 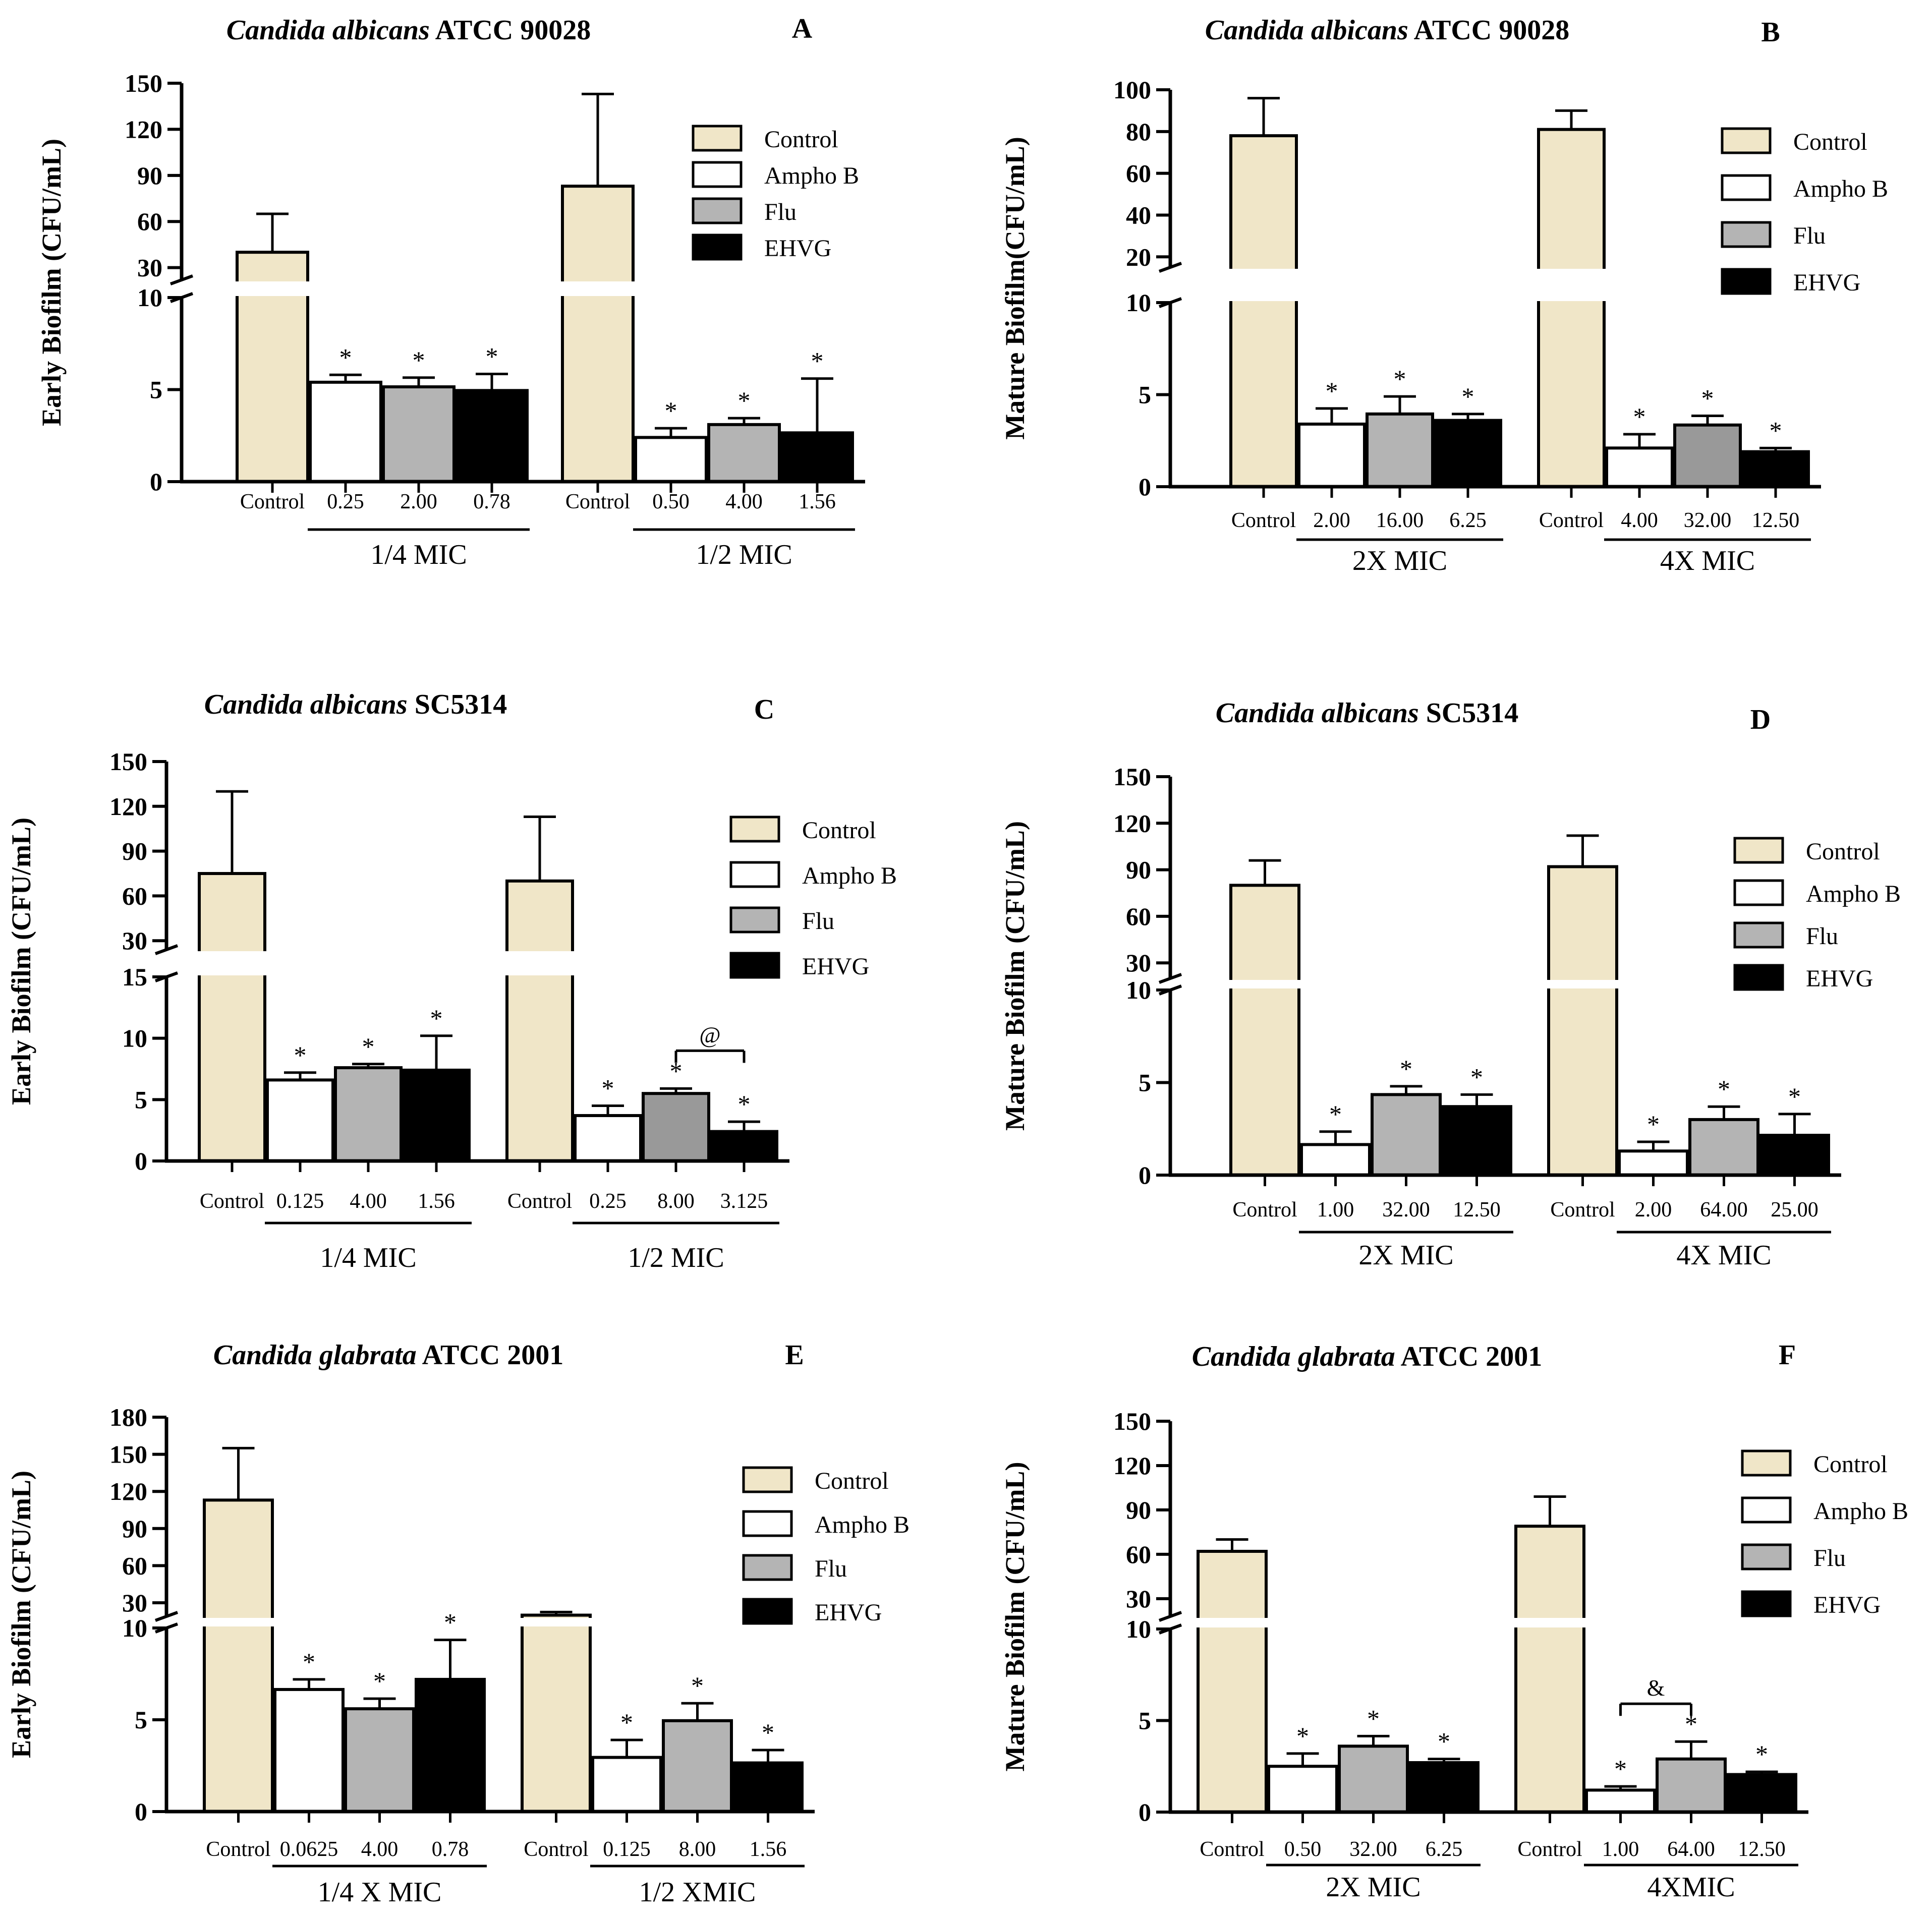 I want to click on y-tick-label: 100, so click(x=1132, y=90).